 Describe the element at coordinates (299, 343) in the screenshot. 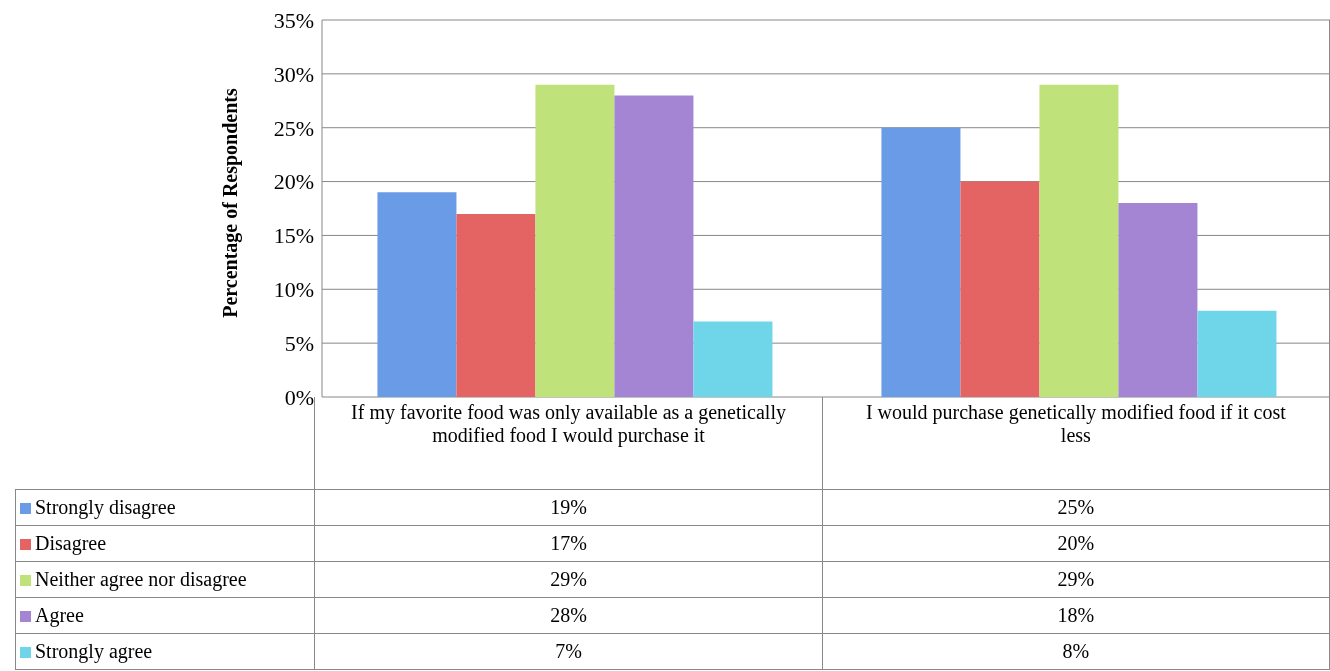

I see `y-tick-label: 5%` at that location.